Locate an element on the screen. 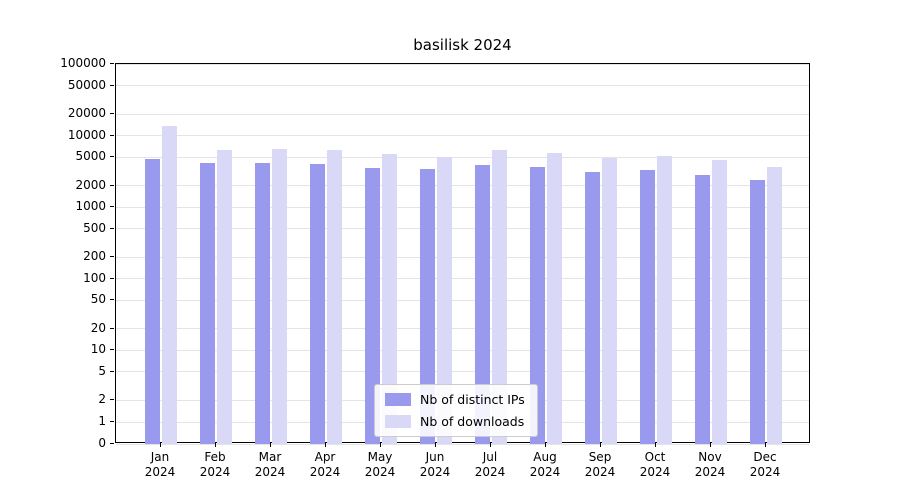 The width and height of the screenshot is (900, 500). bar-nb-of-distinct-ips-aug is located at coordinates (537, 305).